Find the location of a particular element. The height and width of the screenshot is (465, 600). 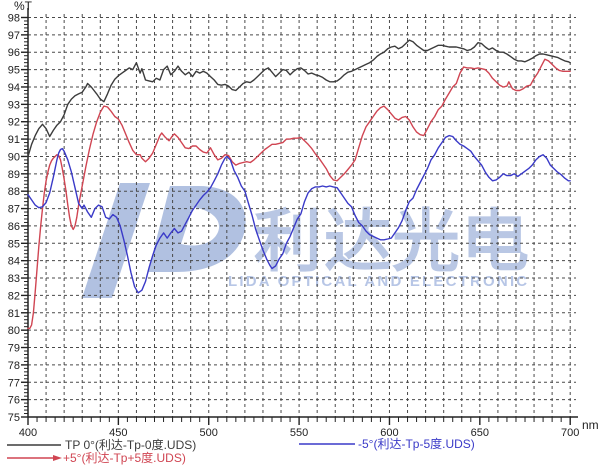

y-tick-label: 98 is located at coordinates (14, 19).